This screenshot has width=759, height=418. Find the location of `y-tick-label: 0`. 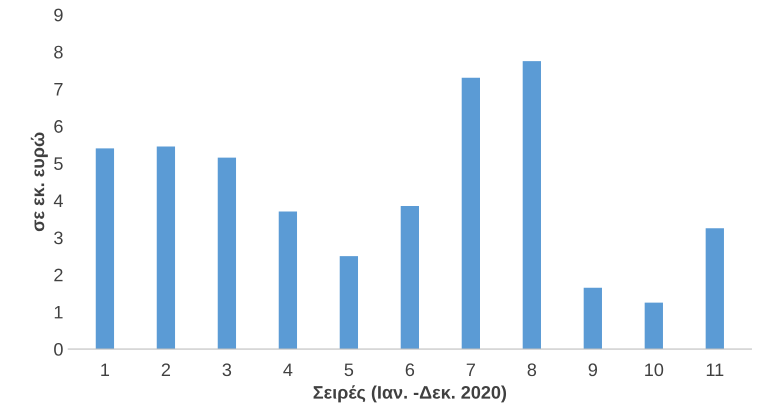

y-tick-label: 0 is located at coordinates (58, 349).